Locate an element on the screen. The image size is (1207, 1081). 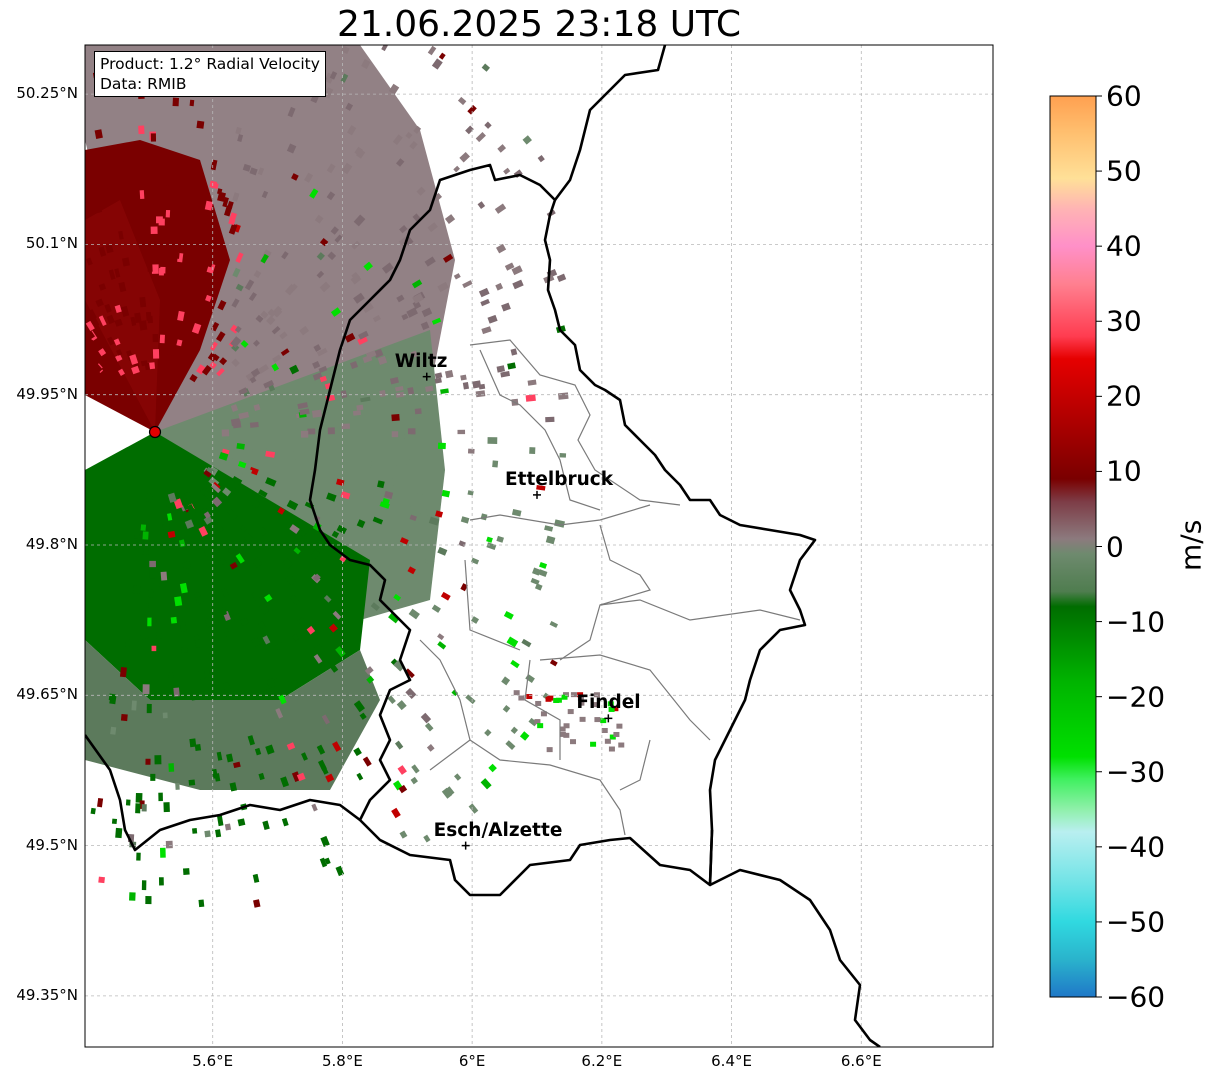
lat-tick-label: 50.1°N is located at coordinates (51, 243).